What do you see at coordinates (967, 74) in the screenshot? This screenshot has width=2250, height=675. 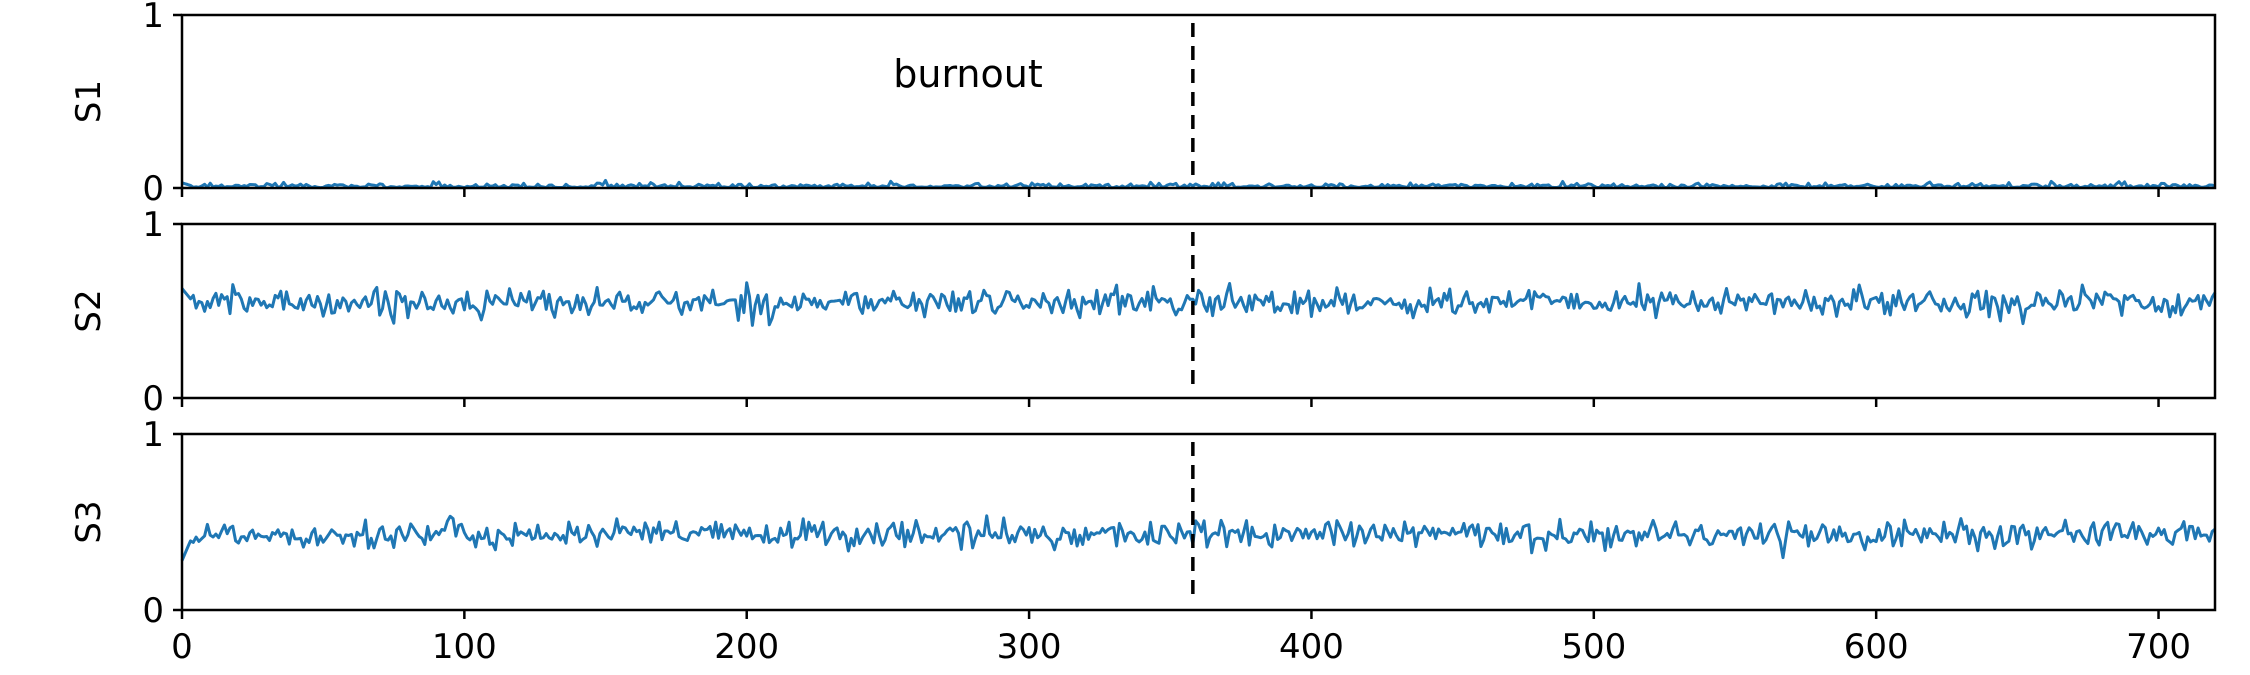 I see `burnout-annotation: burnout` at bounding box center [967, 74].